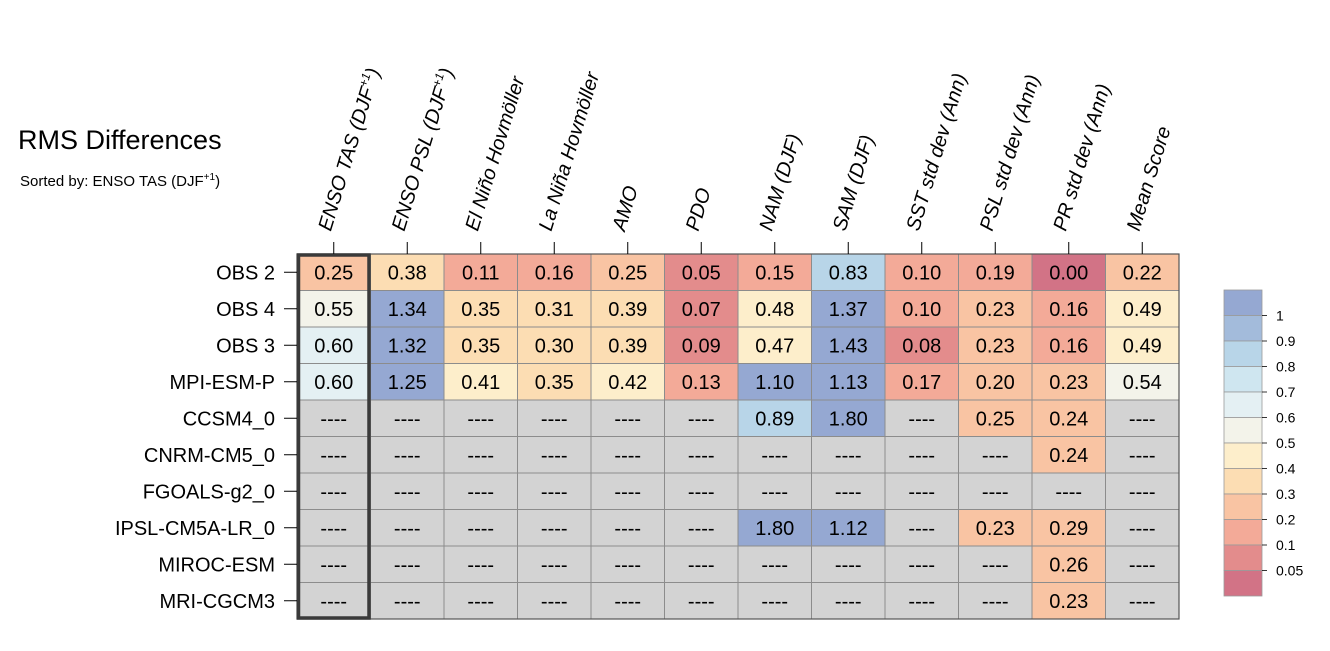 This screenshot has height=651, width=1330. What do you see at coordinates (701, 346) in the screenshot?
I see `cell-value: 0.09` at bounding box center [701, 346].